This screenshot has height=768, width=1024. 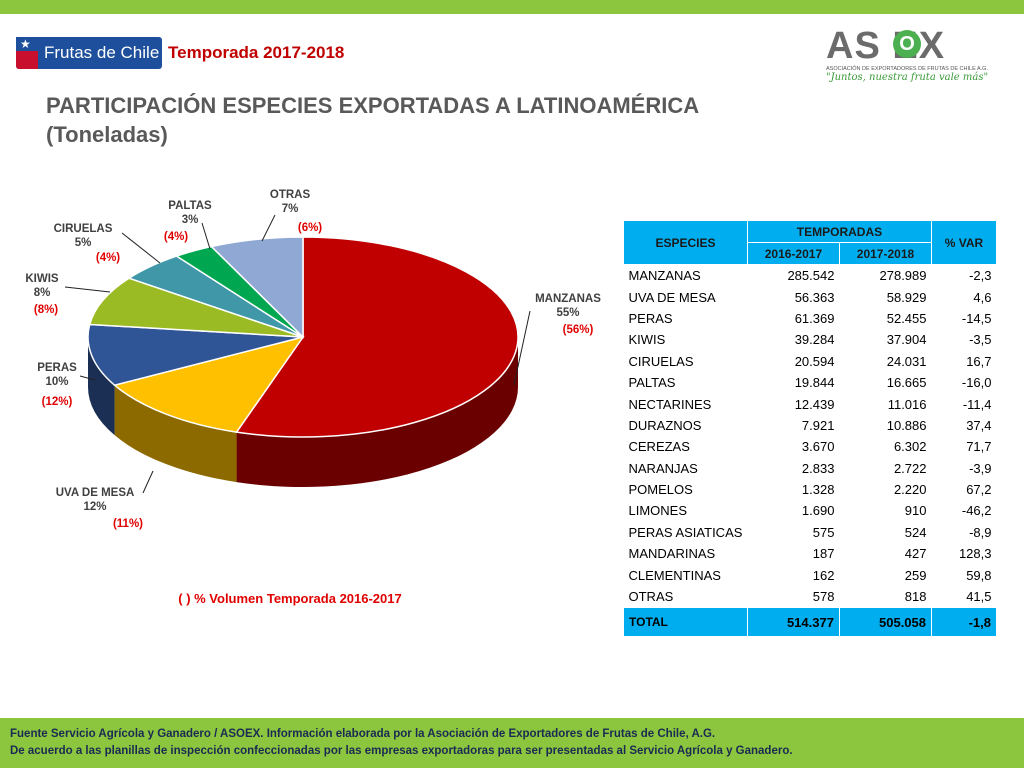 I want to click on table-row: CIRUELAS 20.594 24.031 16,7, so click(x=810, y=361).